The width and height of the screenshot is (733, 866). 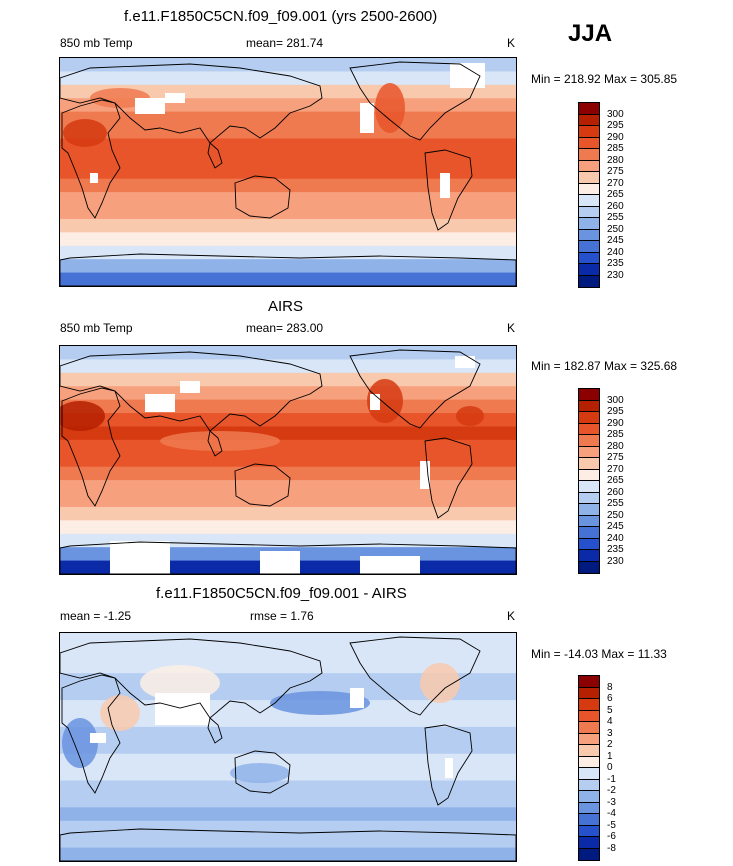 What do you see at coordinates (610, 767) in the screenshot?
I see `colorbar-tick-label: 0` at bounding box center [610, 767].